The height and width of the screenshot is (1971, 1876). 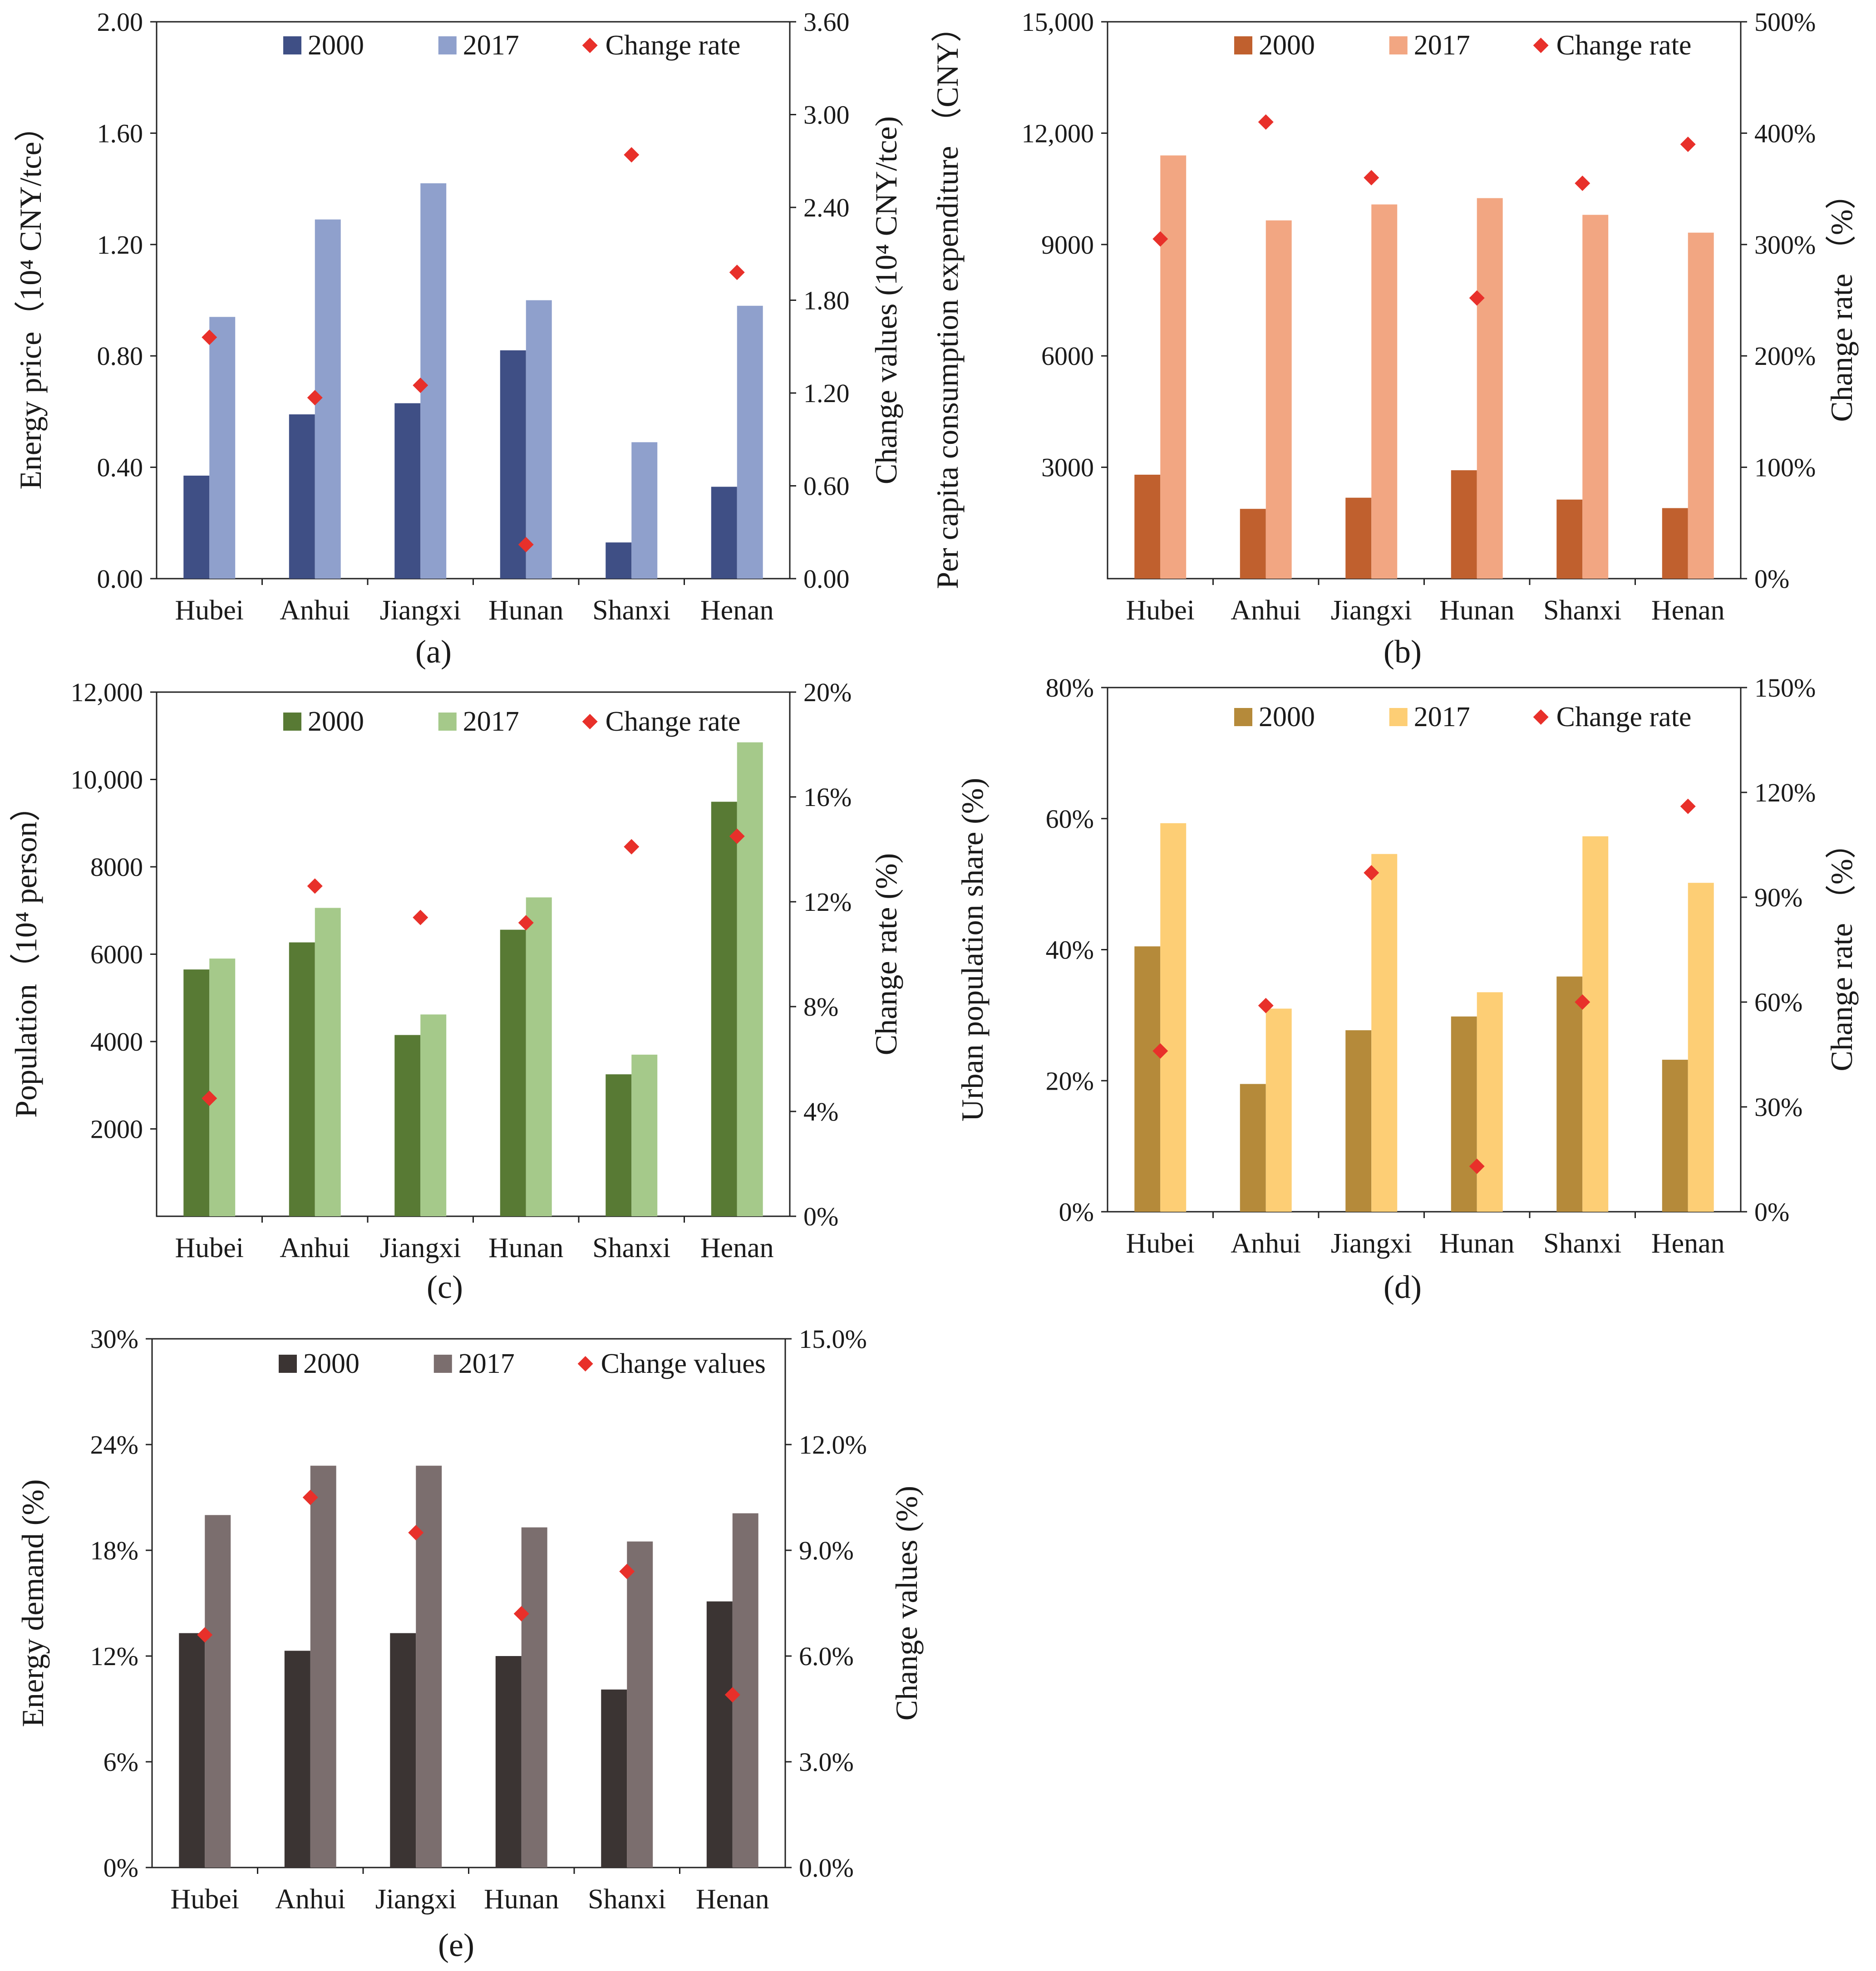 What do you see at coordinates (117, 1130) in the screenshot?
I see `left-tick-label: 2000` at bounding box center [117, 1130].